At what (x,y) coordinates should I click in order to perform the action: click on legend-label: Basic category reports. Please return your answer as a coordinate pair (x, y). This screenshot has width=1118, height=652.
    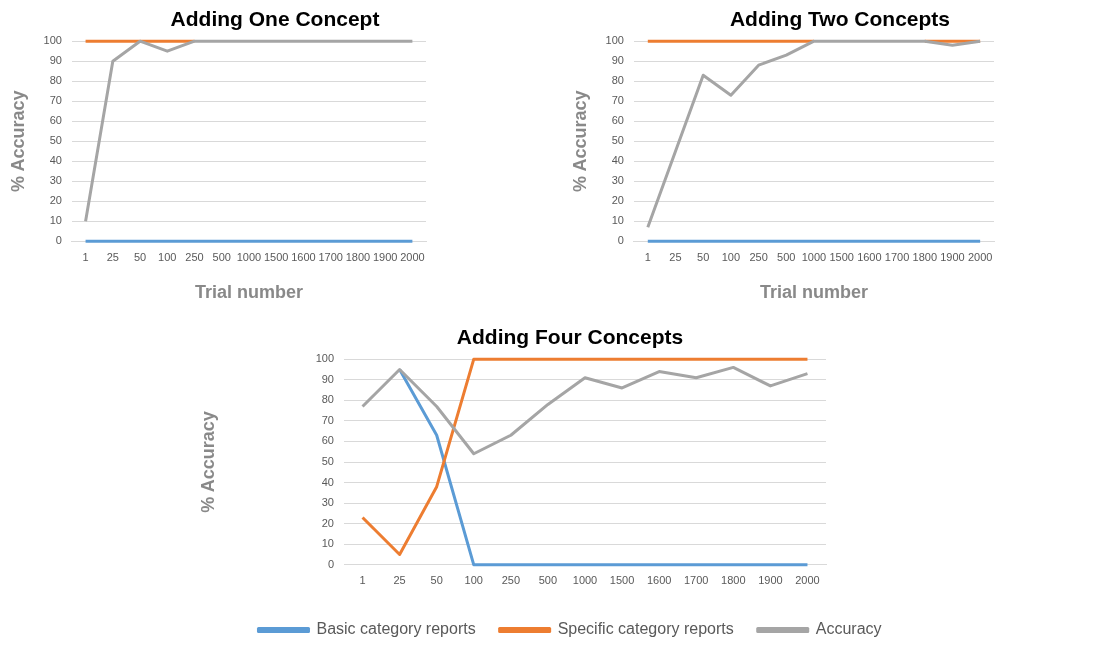
    Looking at the image, I should click on (396, 629).